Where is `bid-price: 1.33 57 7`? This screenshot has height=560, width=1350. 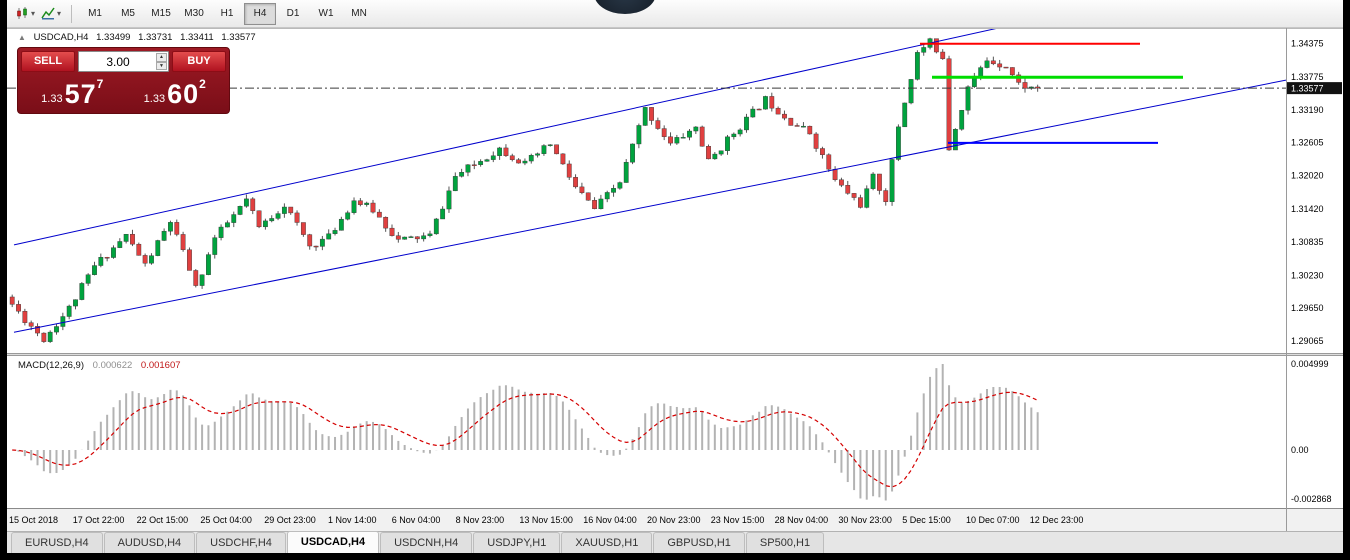 bid-price: 1.33 57 7 is located at coordinates (72, 92).